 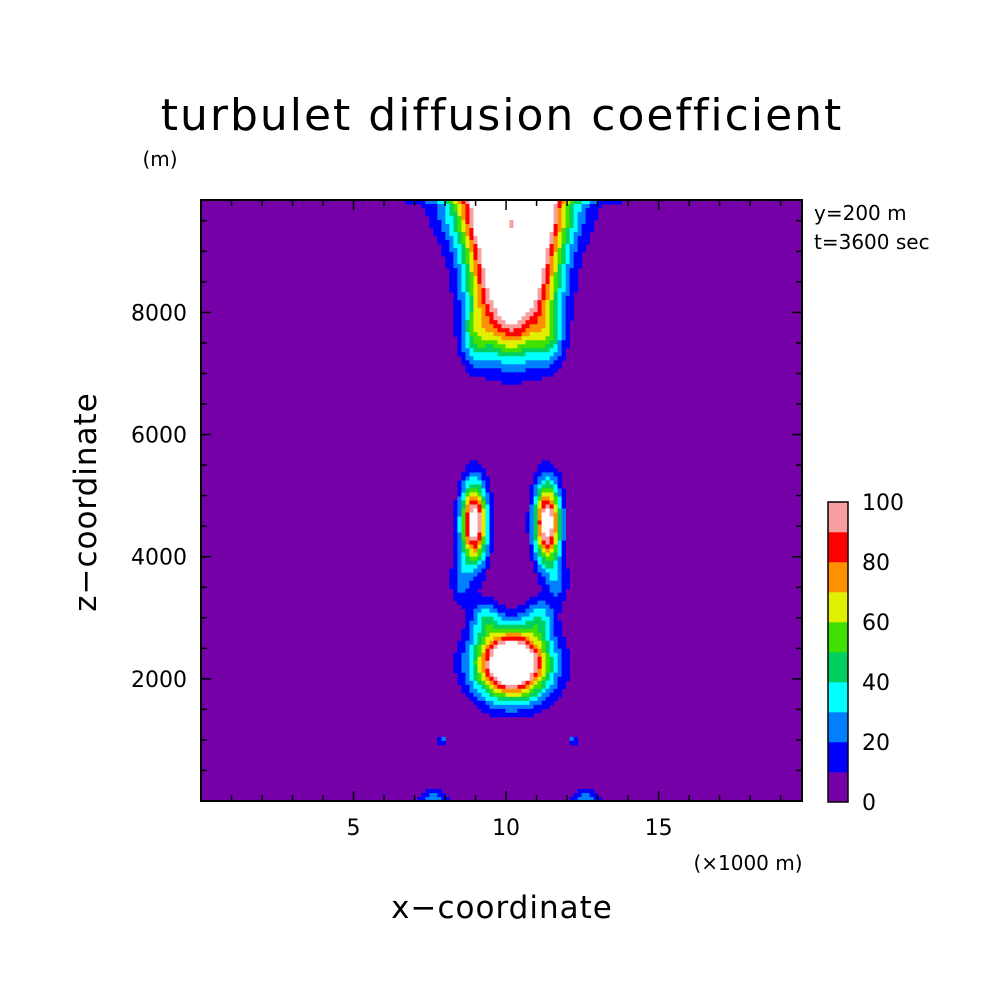 I want to click on x-tick-label: 5, so click(x=354, y=828).